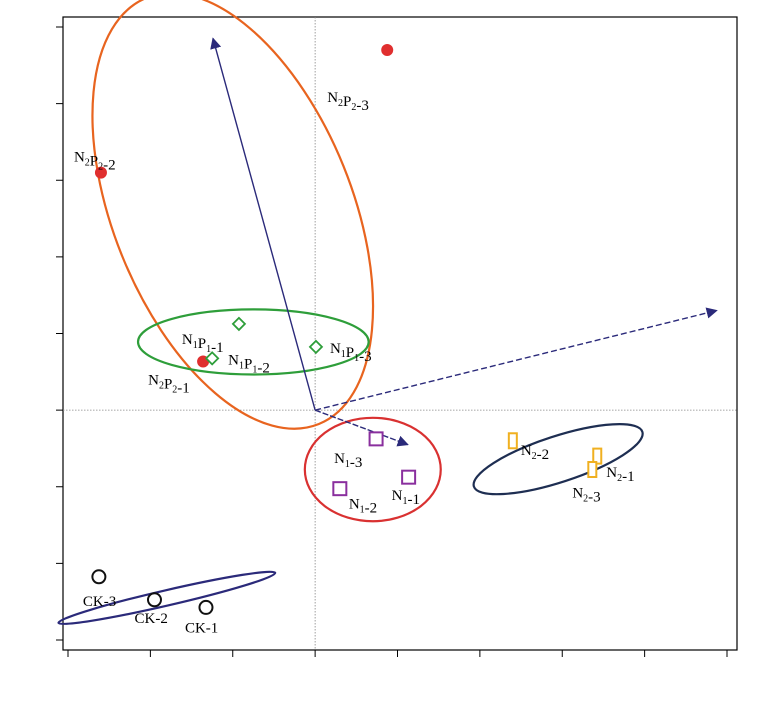  I want to click on ellipse-ck, so click(167, 598).